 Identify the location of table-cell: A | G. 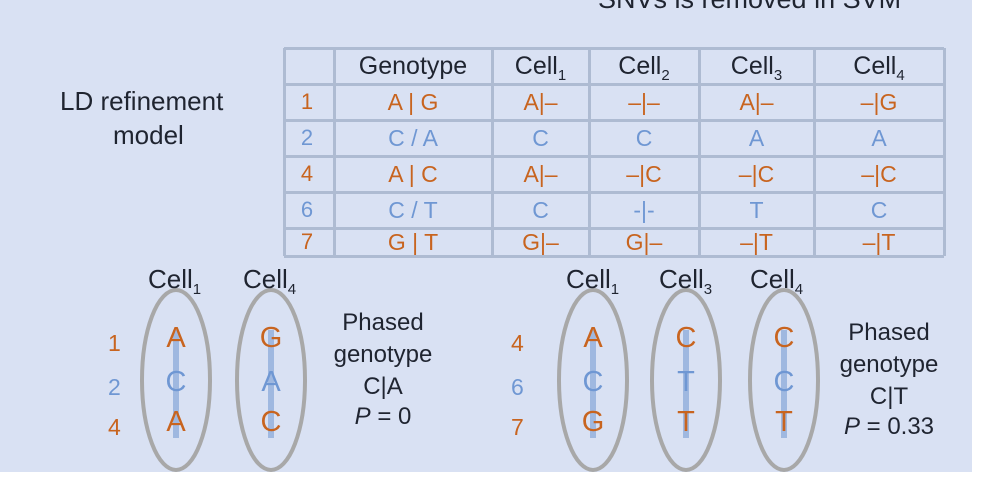
(413, 101).